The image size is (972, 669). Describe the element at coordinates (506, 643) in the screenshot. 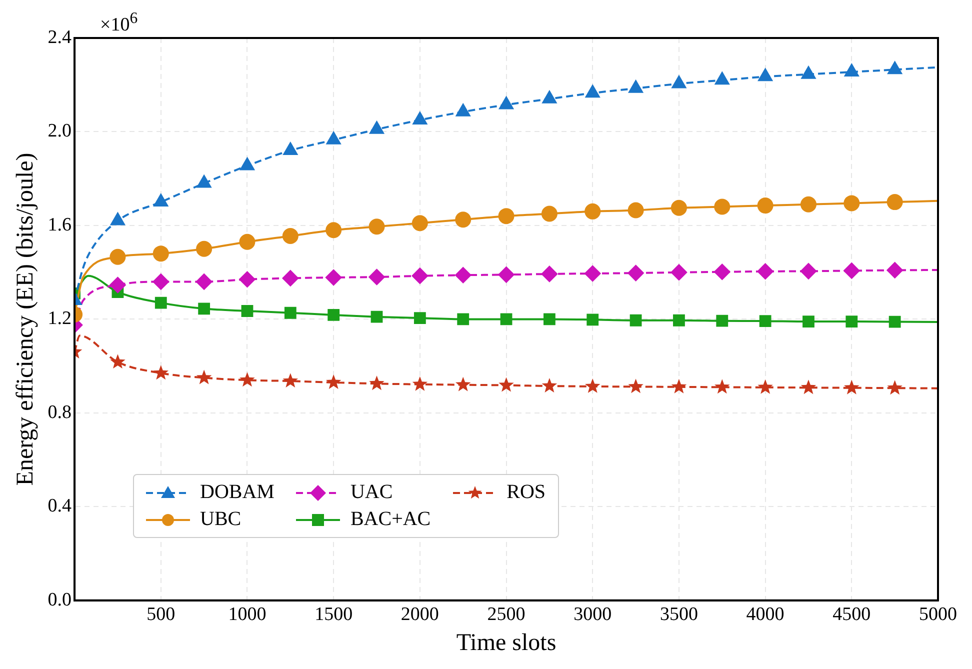

I see `x-axis-title: Time slots` at that location.